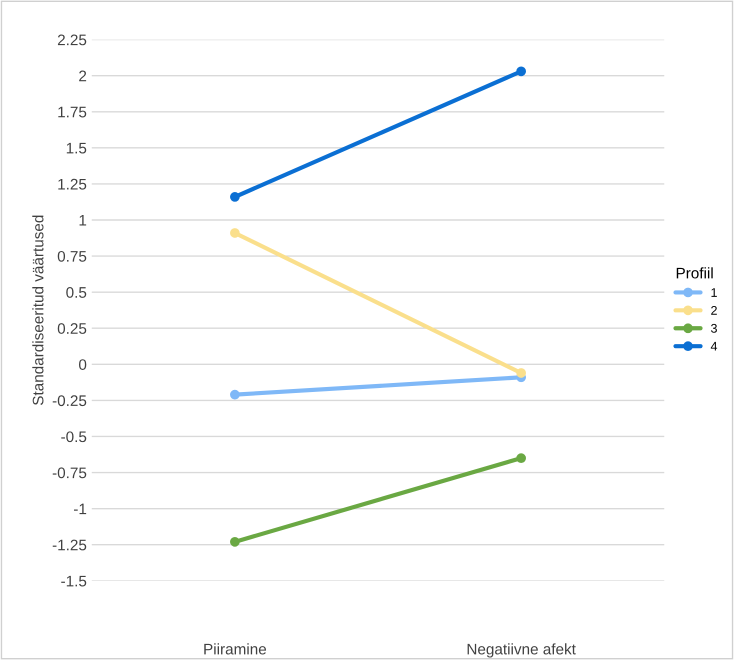 Image resolution: width=734 pixels, height=660 pixels. I want to click on y-axis-title: Standardiseeritud väärtused, so click(38, 311).